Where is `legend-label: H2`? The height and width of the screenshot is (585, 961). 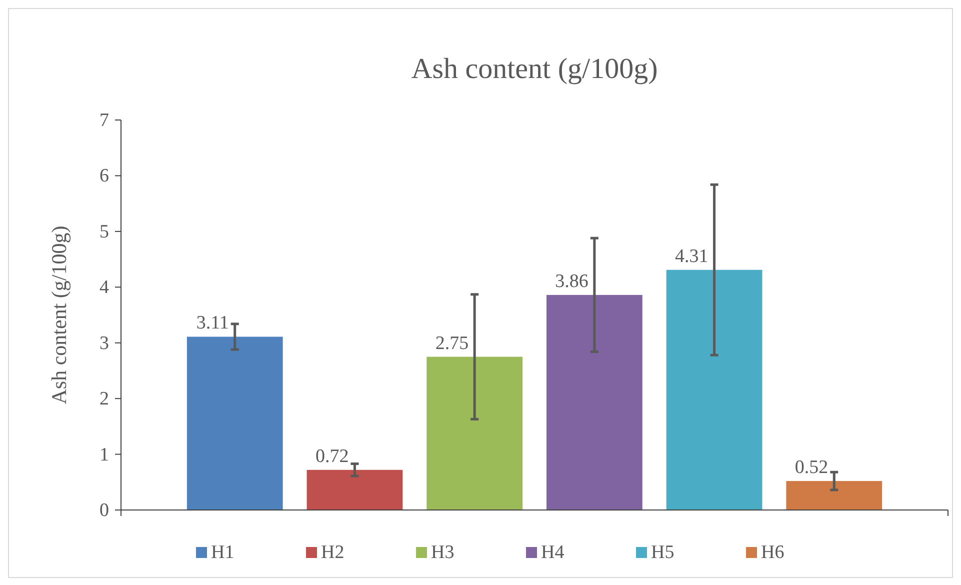 legend-label: H2 is located at coordinates (332, 552).